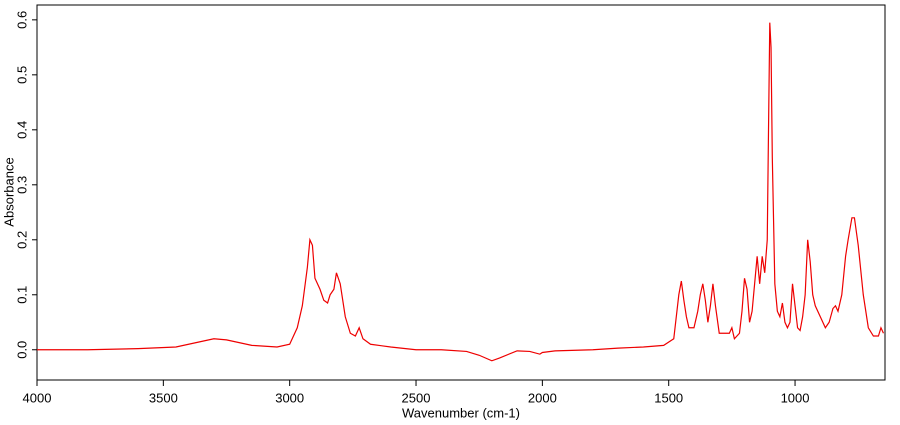 Image resolution: width=900 pixels, height=425 pixels. I want to click on y-tick-label: 0.6, so click(21, 20).